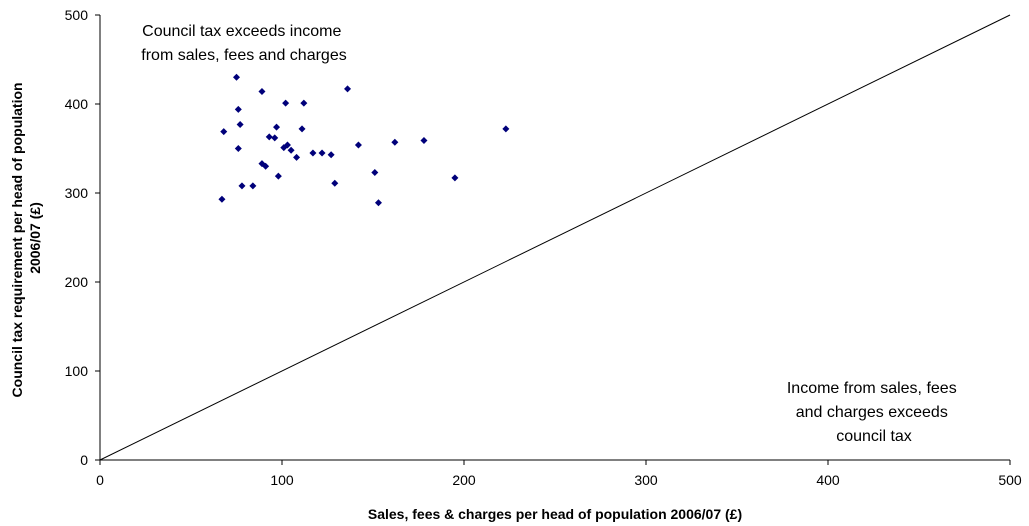  Describe the element at coordinates (35, 238) in the screenshot. I see `y-axis-title-line-2: 2006/07 (£)` at that location.